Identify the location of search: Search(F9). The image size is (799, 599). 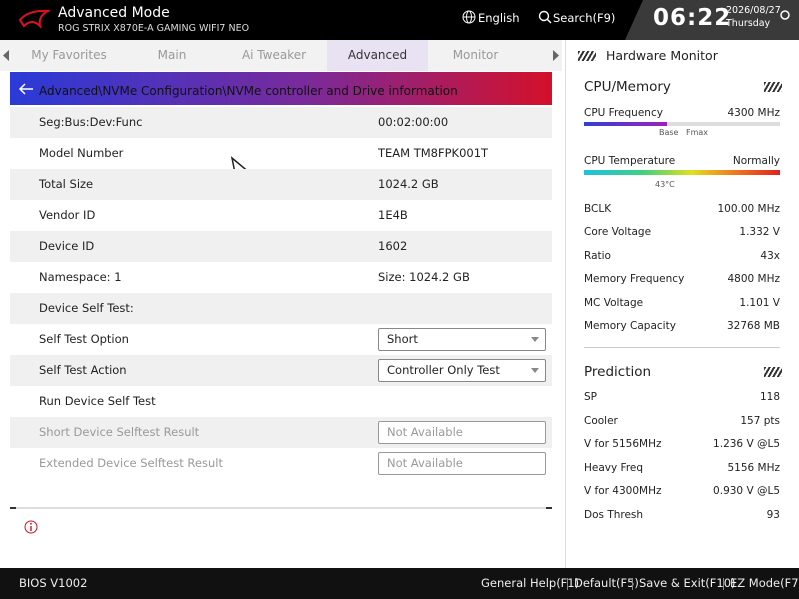
(584, 18).